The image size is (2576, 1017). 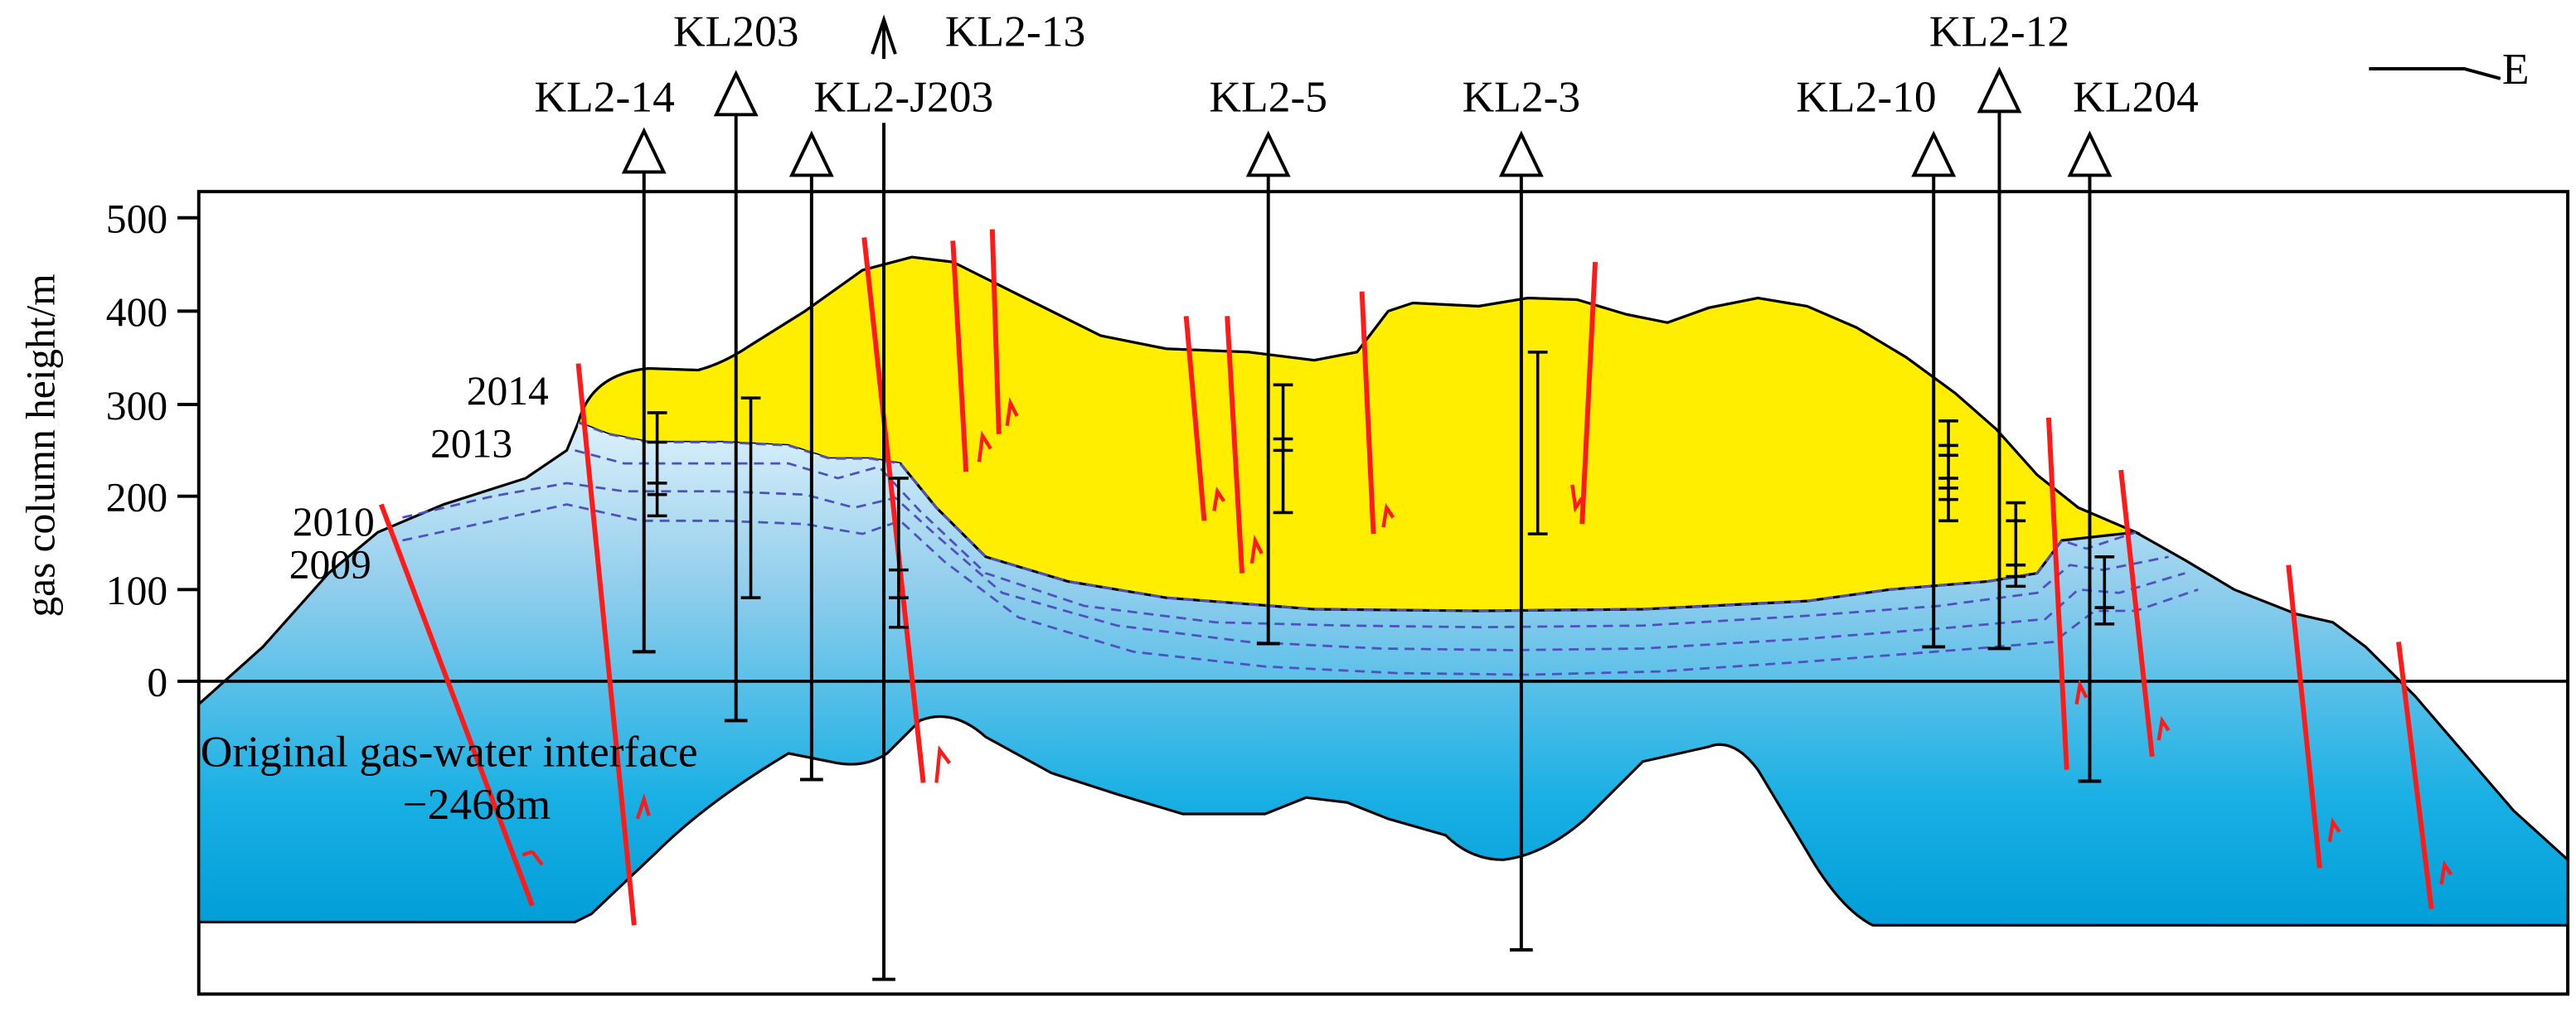 What do you see at coordinates (2090, 456) in the screenshot?
I see `well-kl204` at bounding box center [2090, 456].